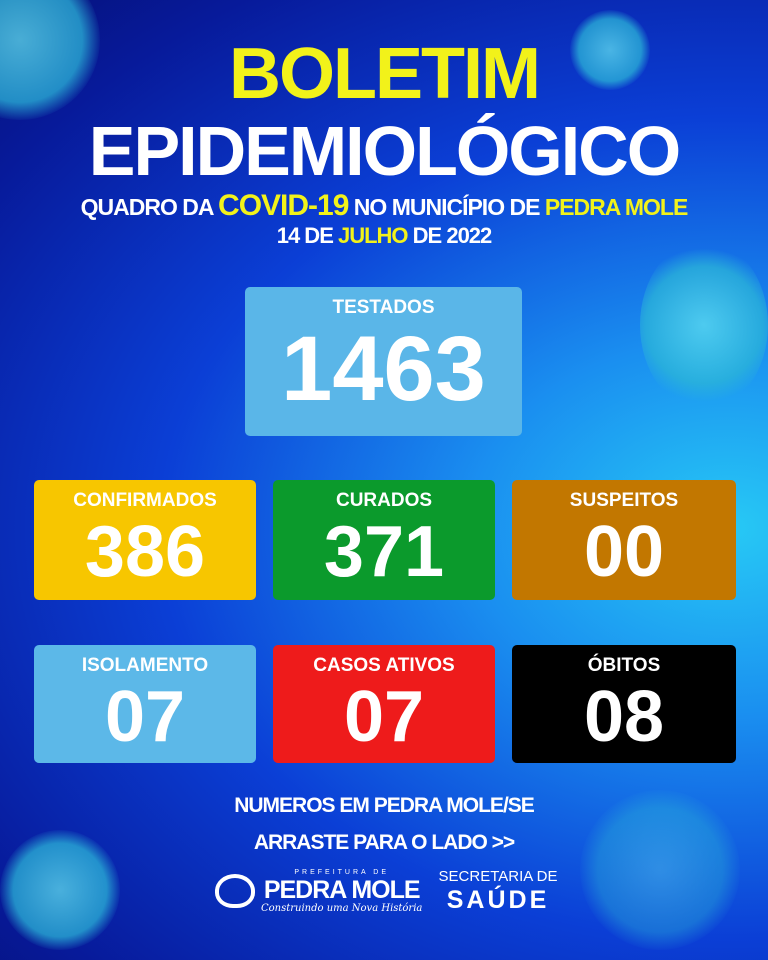 This screenshot has height=960, width=768. Describe the element at coordinates (342, 908) in the screenshot. I see `logo-tagline: Construindo uma Nova História` at that location.